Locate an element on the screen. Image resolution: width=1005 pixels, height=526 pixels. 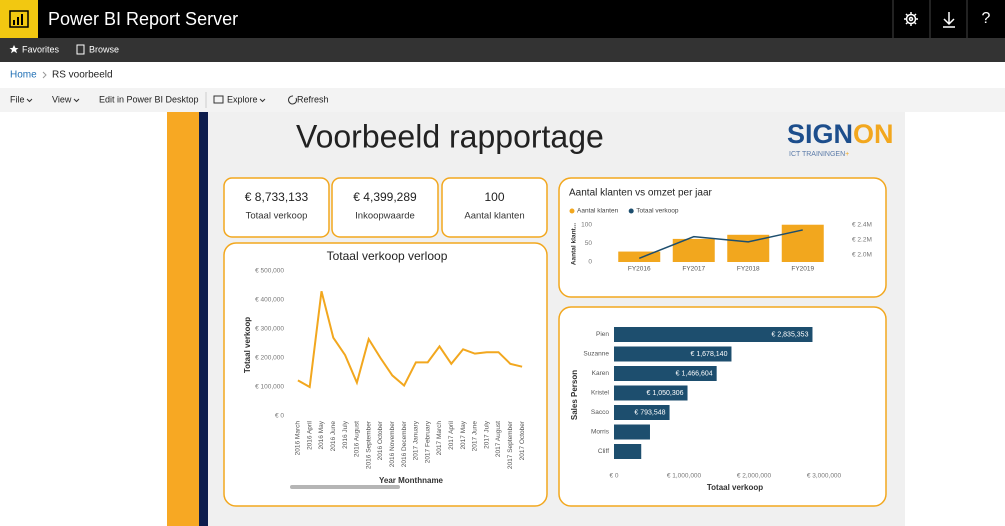
refresh-button: Refresh is located at coordinates (313, 99).